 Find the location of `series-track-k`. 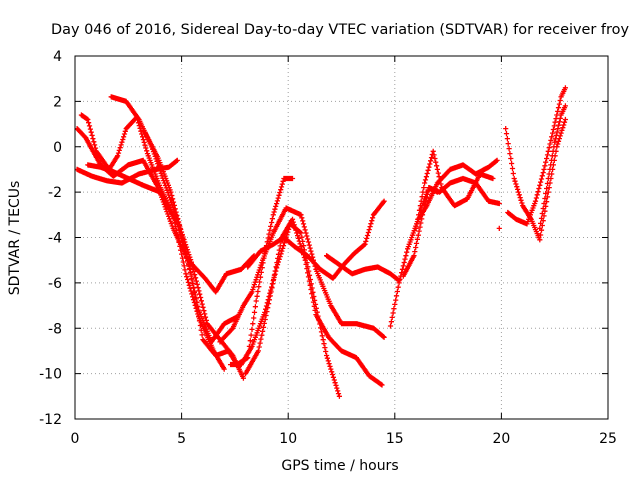

series-track-k is located at coordinates (363, 268).